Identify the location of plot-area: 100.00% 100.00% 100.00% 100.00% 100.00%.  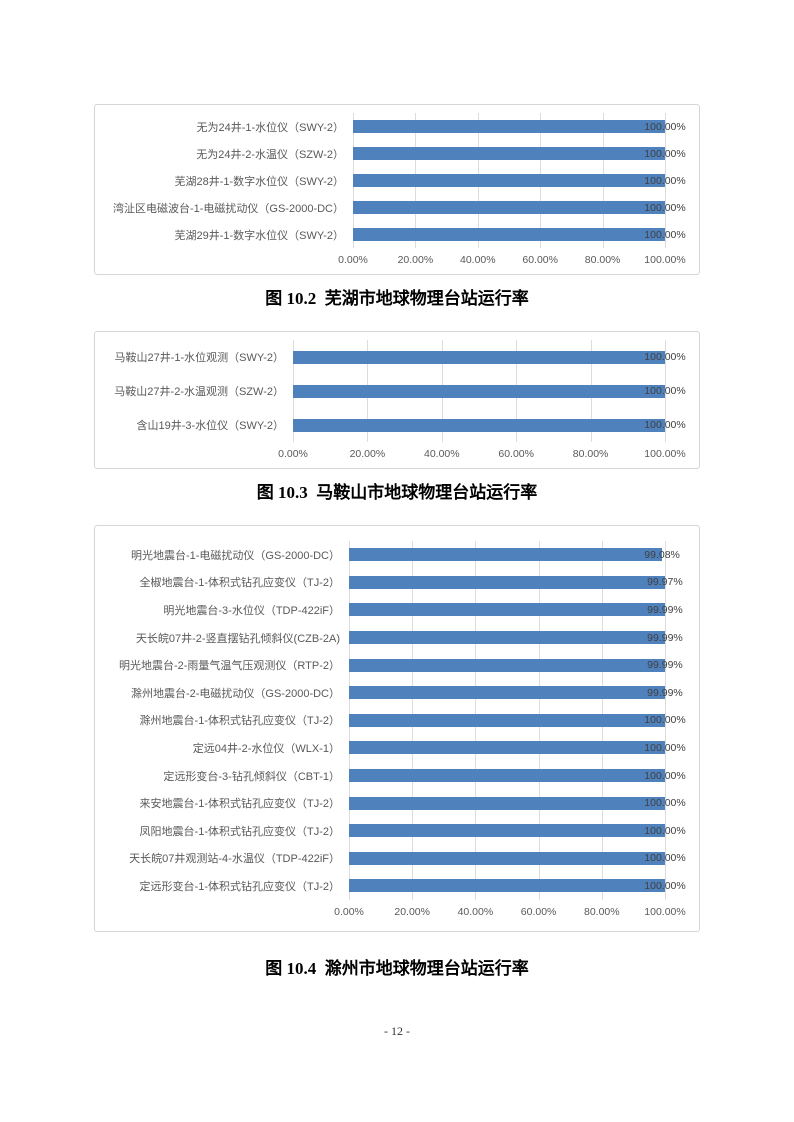
(519, 180).